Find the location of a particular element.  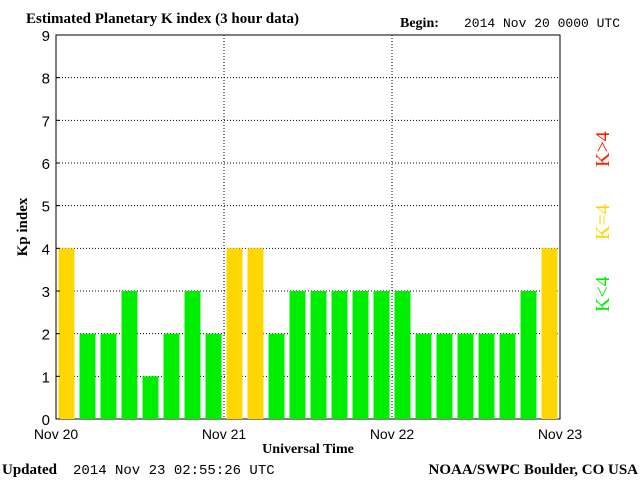

y-tick-label: 9 is located at coordinates (46, 36).